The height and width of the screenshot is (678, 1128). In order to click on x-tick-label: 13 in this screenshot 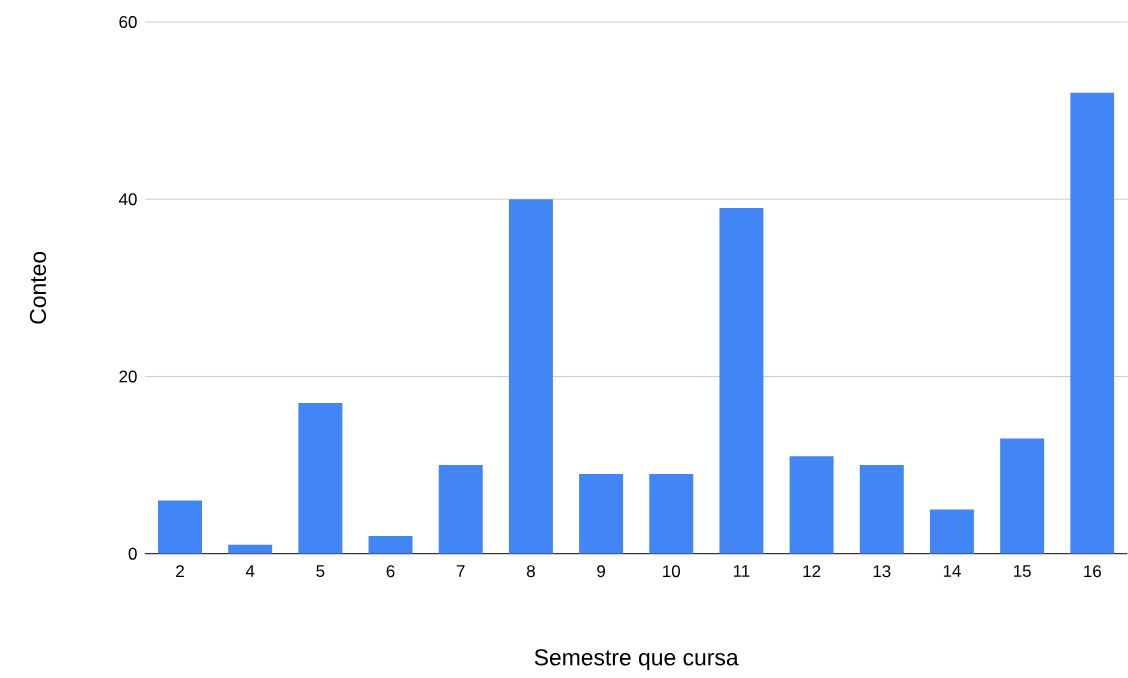, I will do `click(882, 571)`.